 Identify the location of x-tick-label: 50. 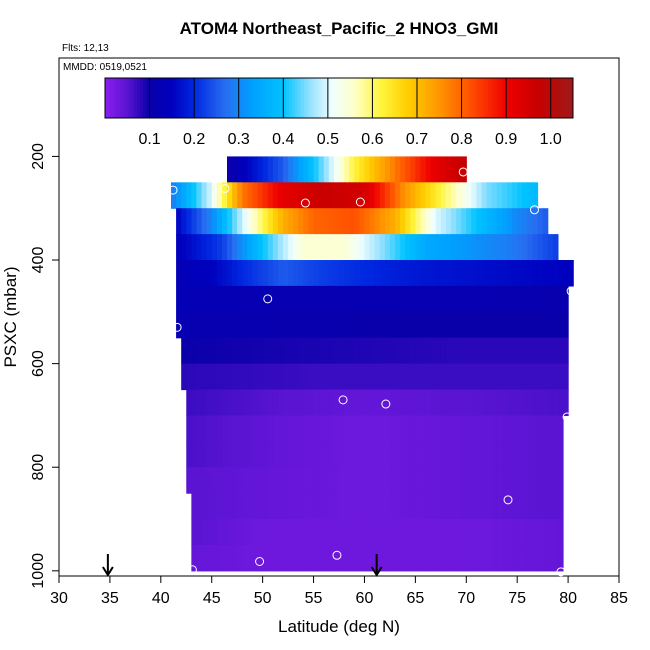
(263, 598).